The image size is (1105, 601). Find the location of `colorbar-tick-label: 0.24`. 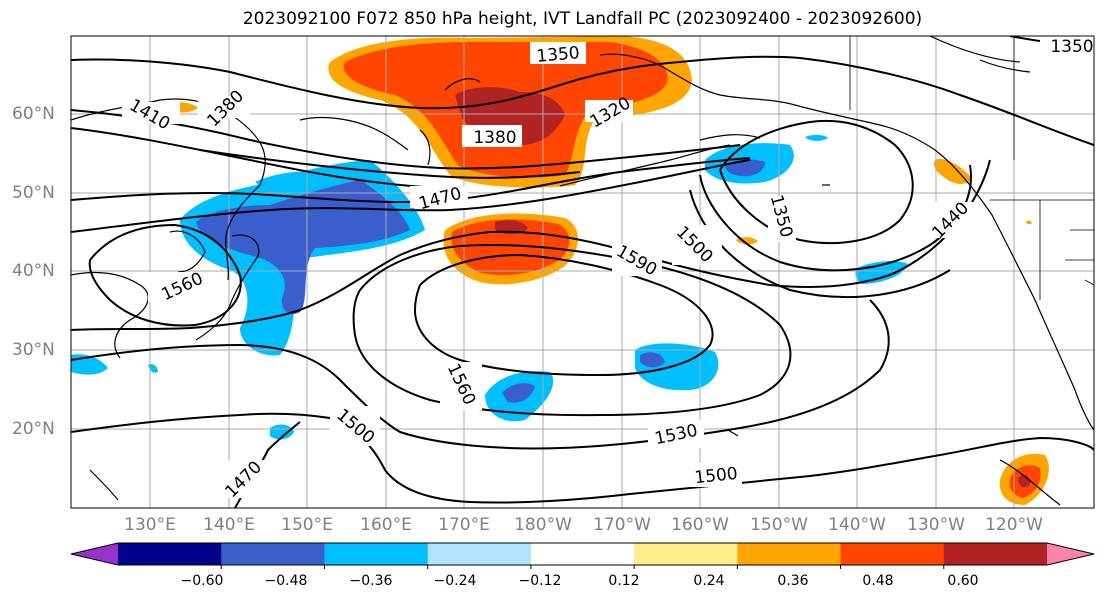

colorbar-tick-label: 0.24 is located at coordinates (709, 581).